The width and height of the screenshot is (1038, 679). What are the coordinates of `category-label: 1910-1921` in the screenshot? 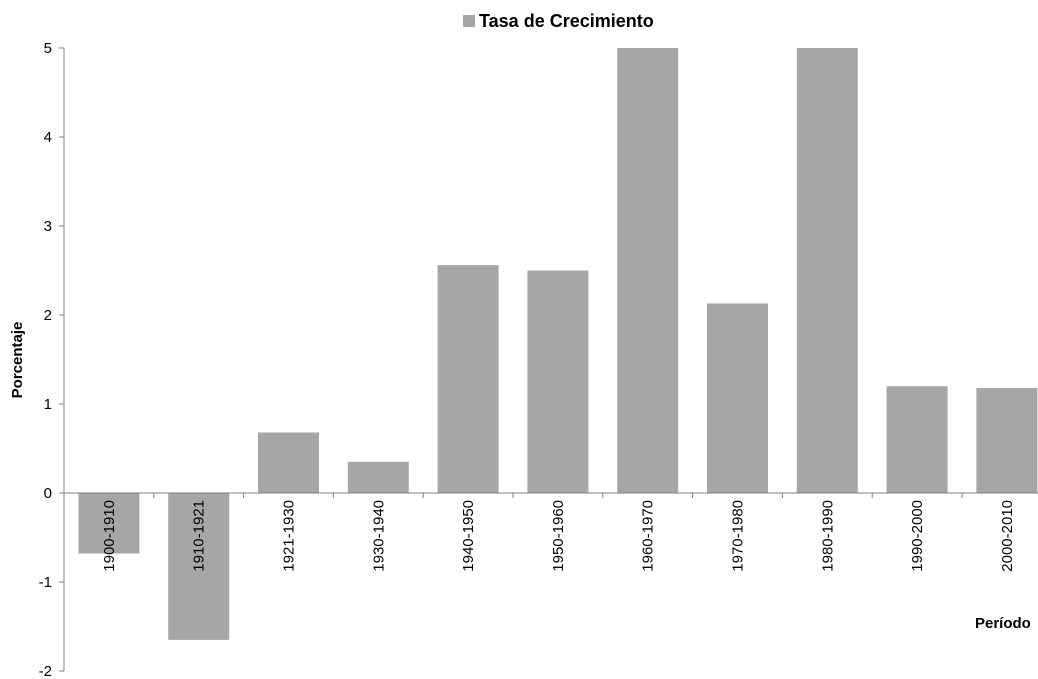 It's located at (199, 536).